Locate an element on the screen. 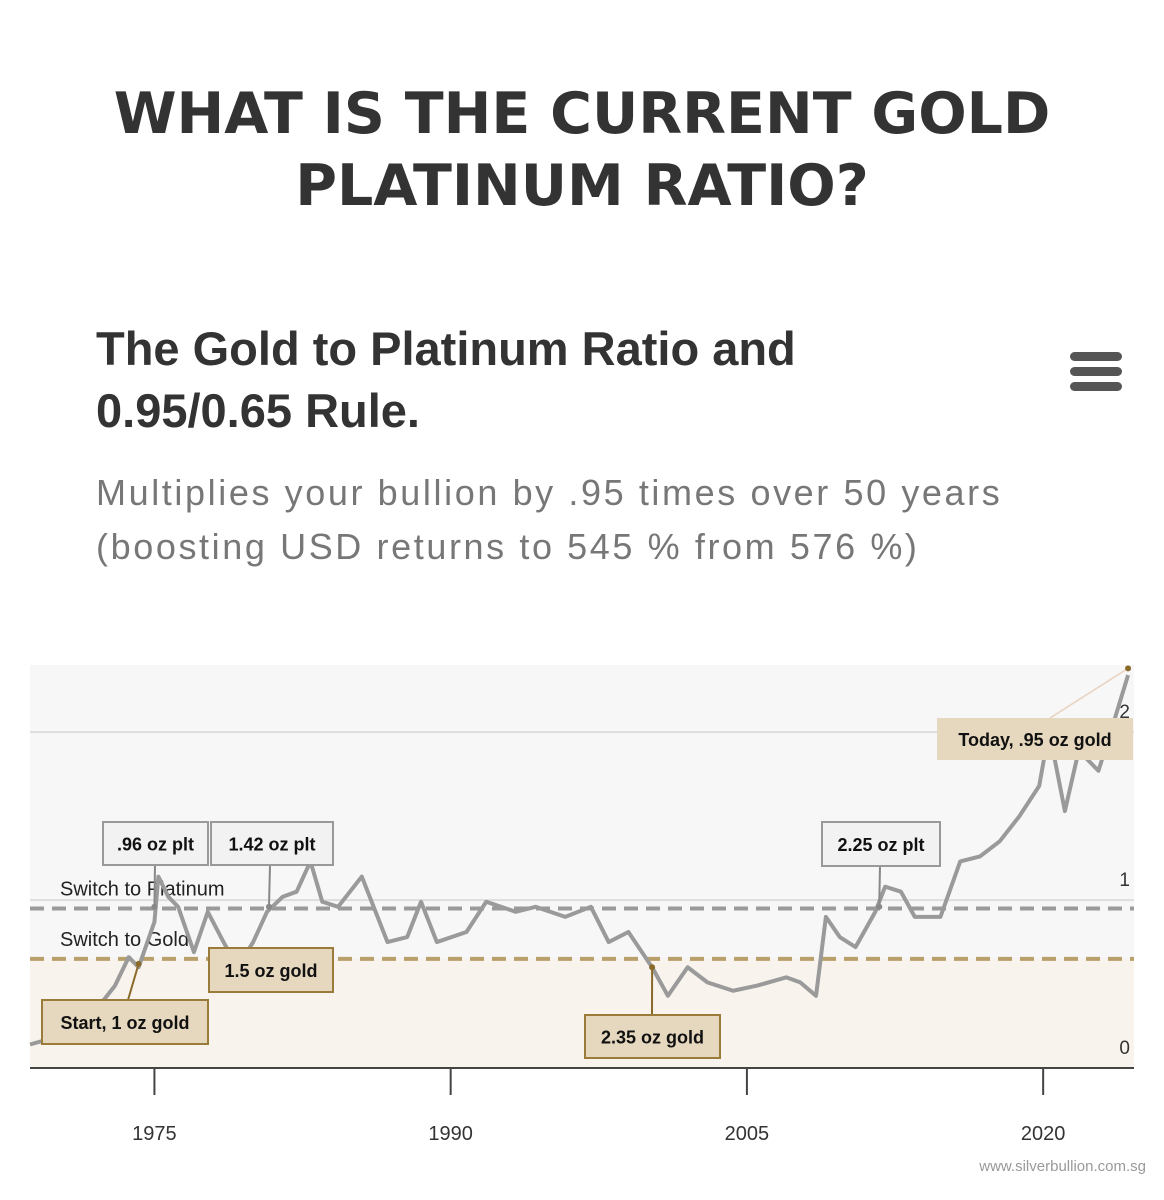  annotation-label: 2.35 oz gold is located at coordinates (652, 1038).